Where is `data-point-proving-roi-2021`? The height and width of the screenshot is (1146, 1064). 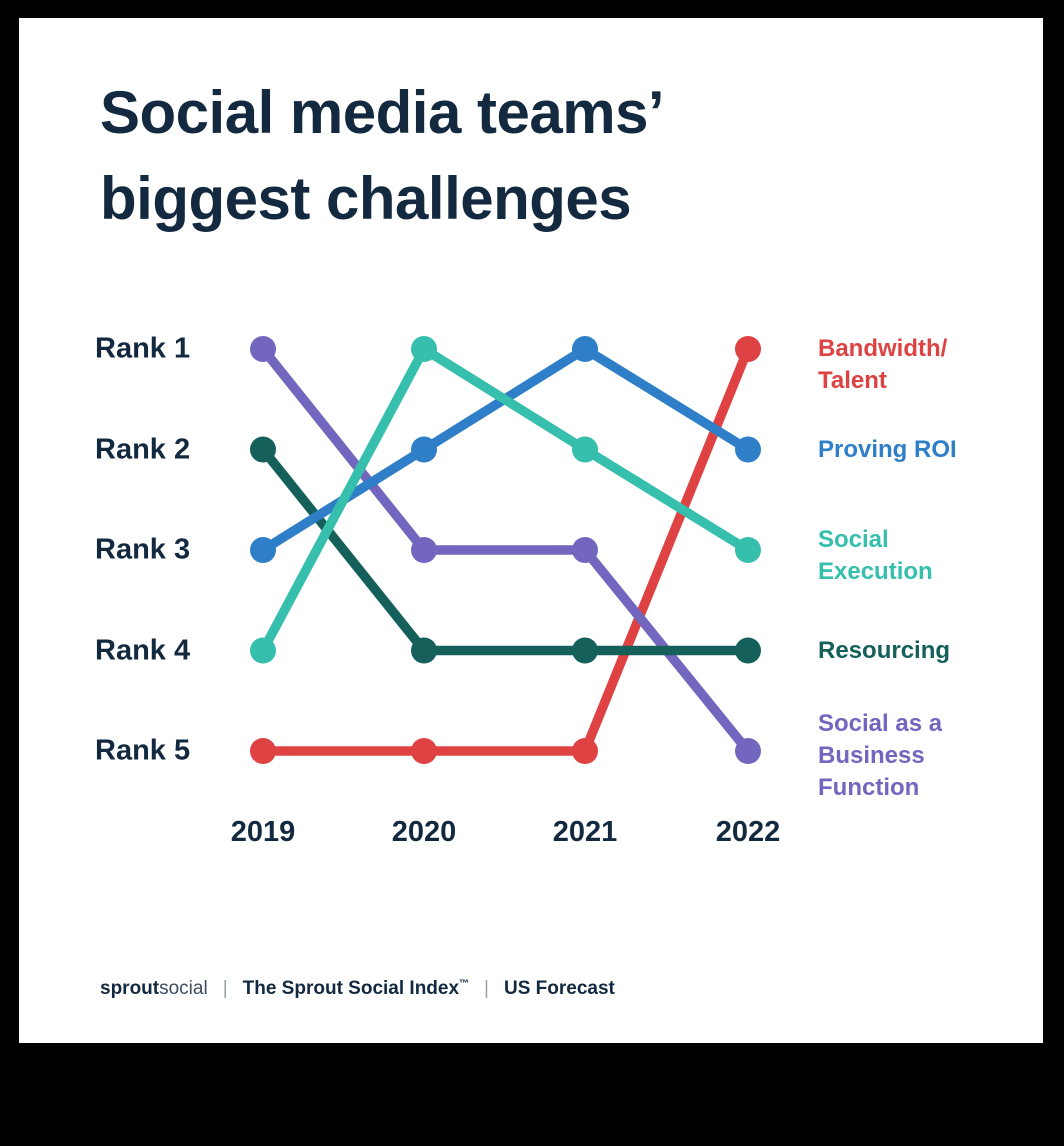 data-point-proving-roi-2021 is located at coordinates (585, 349).